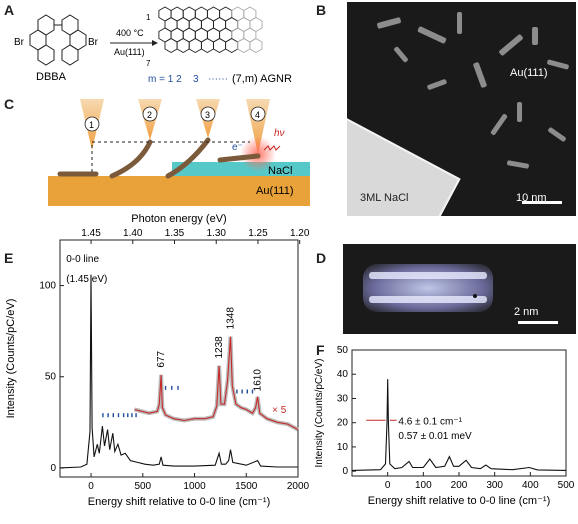  Describe the element at coordinates (19, 42) in the screenshot. I see `br-left-label: Br` at that location.